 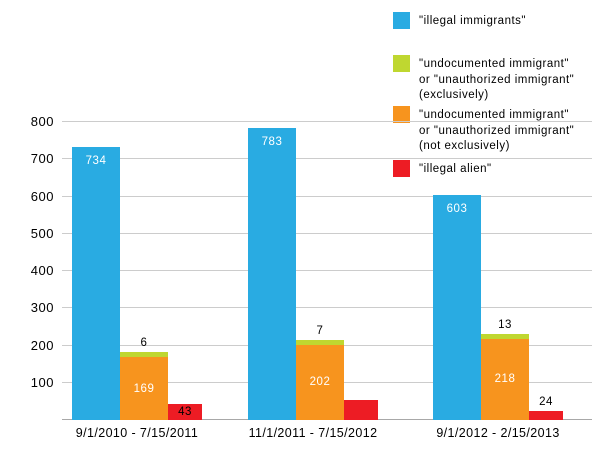 I want to click on value-label-undocumented-not-exclusively: 202, so click(x=320, y=382).